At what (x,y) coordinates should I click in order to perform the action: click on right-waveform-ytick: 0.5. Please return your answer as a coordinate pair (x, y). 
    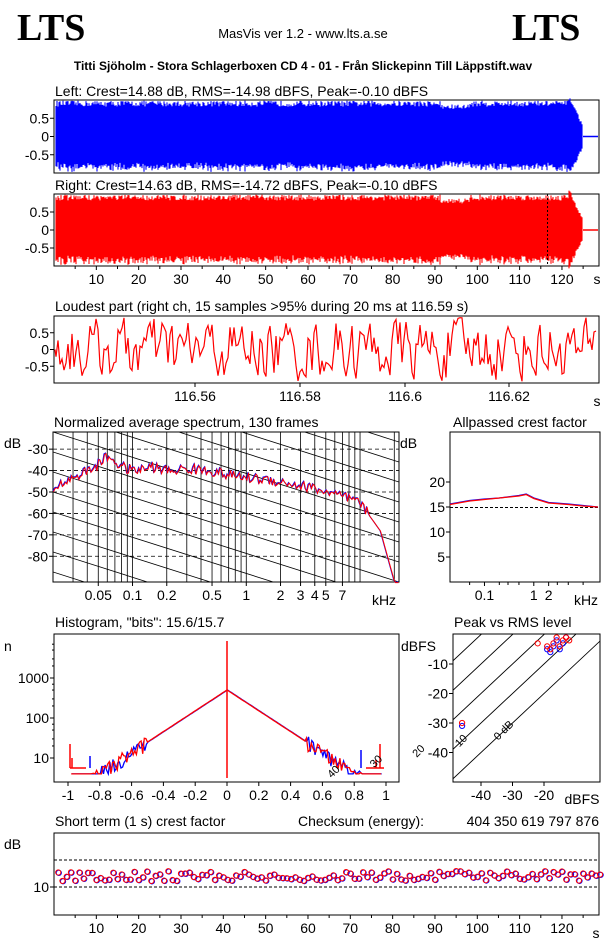
    Looking at the image, I should click on (40, 212).